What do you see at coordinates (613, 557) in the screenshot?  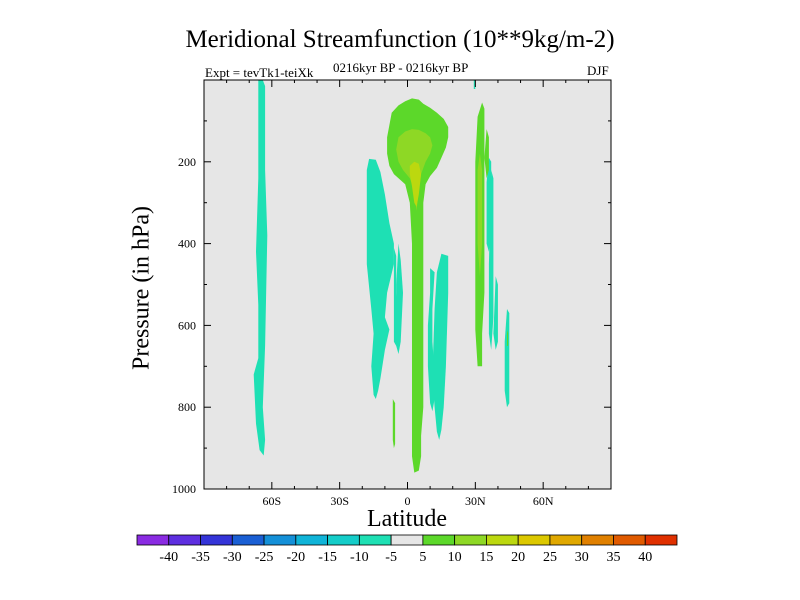 I see `colorbar-label: 35` at bounding box center [613, 557].